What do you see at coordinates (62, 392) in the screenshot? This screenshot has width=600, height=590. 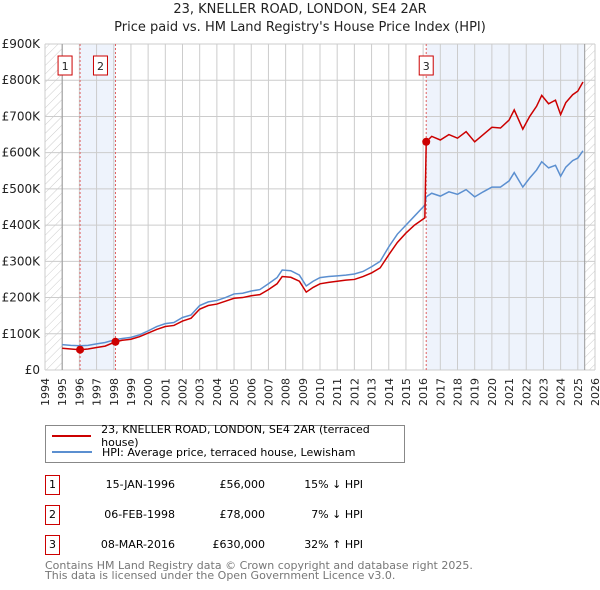 I see `x-tick-label: 1995` at bounding box center [62, 392].